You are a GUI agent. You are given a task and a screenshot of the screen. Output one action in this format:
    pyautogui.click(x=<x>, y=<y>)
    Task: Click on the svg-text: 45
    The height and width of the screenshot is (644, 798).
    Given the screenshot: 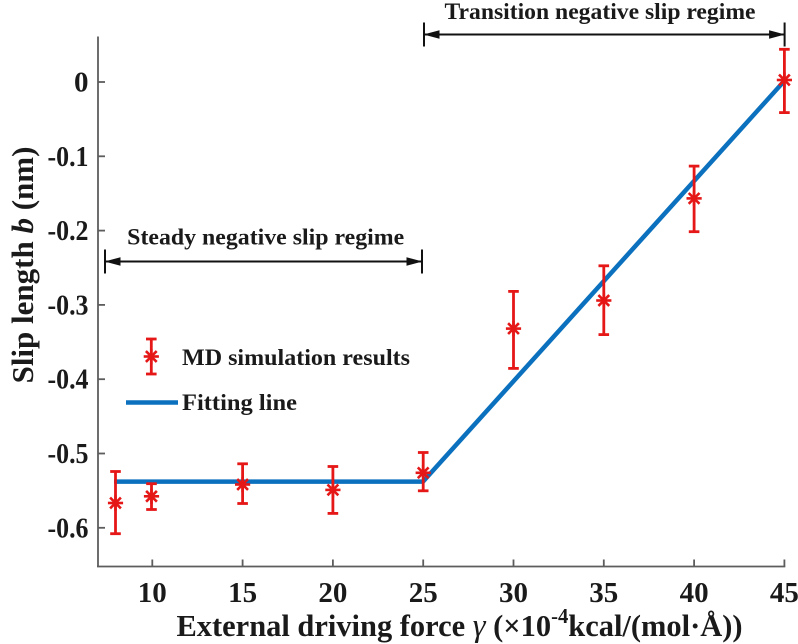 What is the action you would take?
    pyautogui.click(x=784, y=593)
    